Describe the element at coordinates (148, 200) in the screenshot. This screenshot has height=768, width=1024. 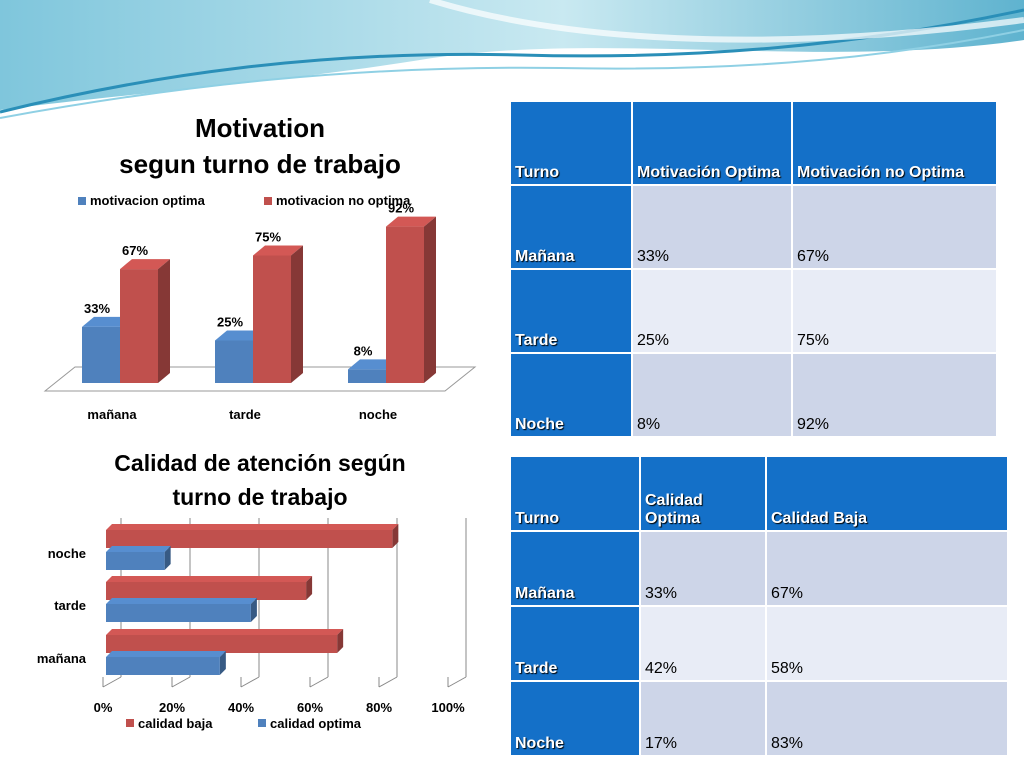
I see `legend-label: motivacion optima` at that location.